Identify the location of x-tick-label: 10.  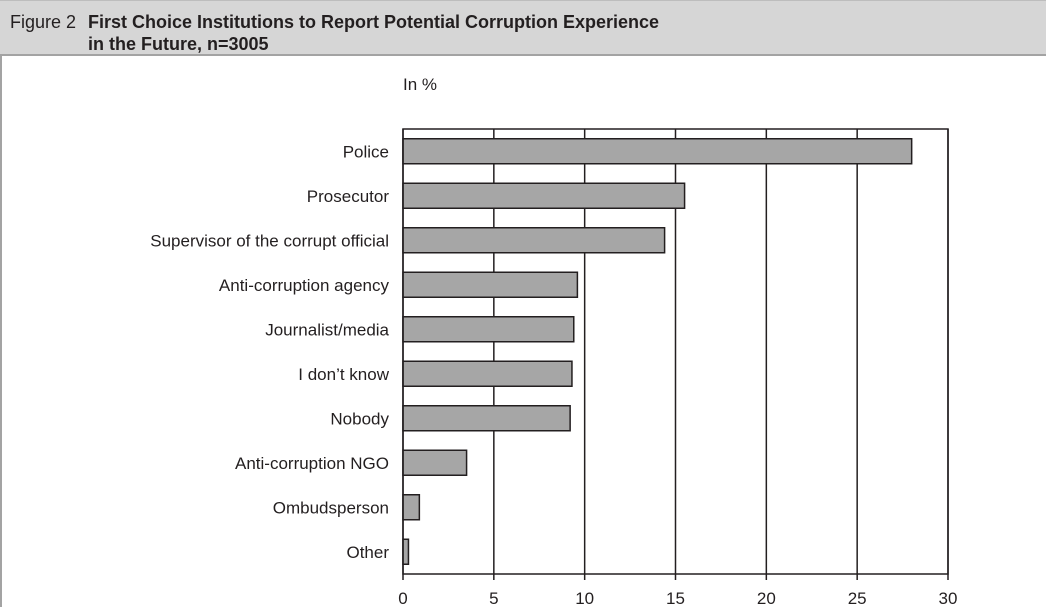
(584, 598).